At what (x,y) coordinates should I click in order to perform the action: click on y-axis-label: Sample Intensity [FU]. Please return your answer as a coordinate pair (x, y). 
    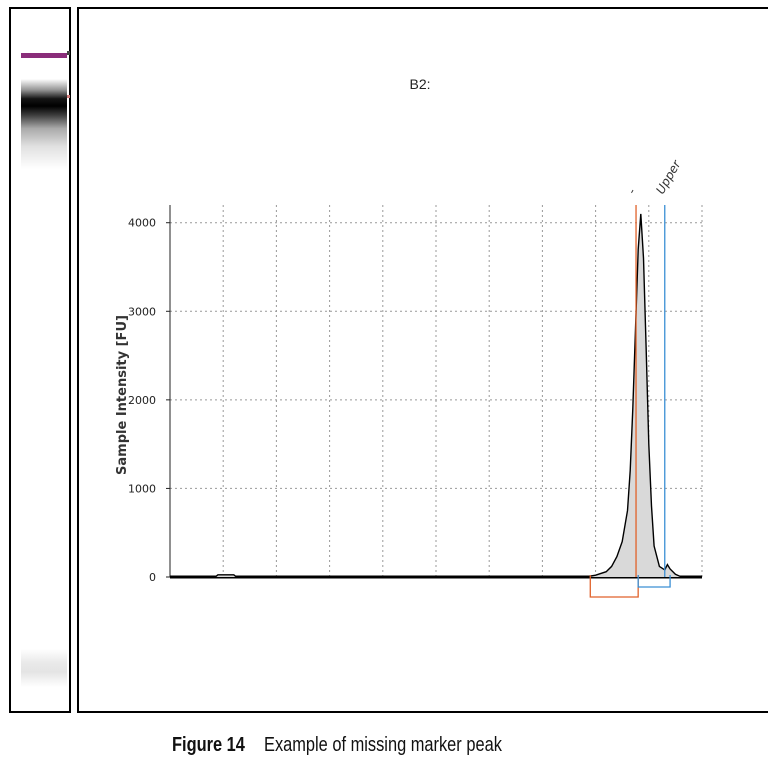
    Looking at the image, I should click on (122, 395).